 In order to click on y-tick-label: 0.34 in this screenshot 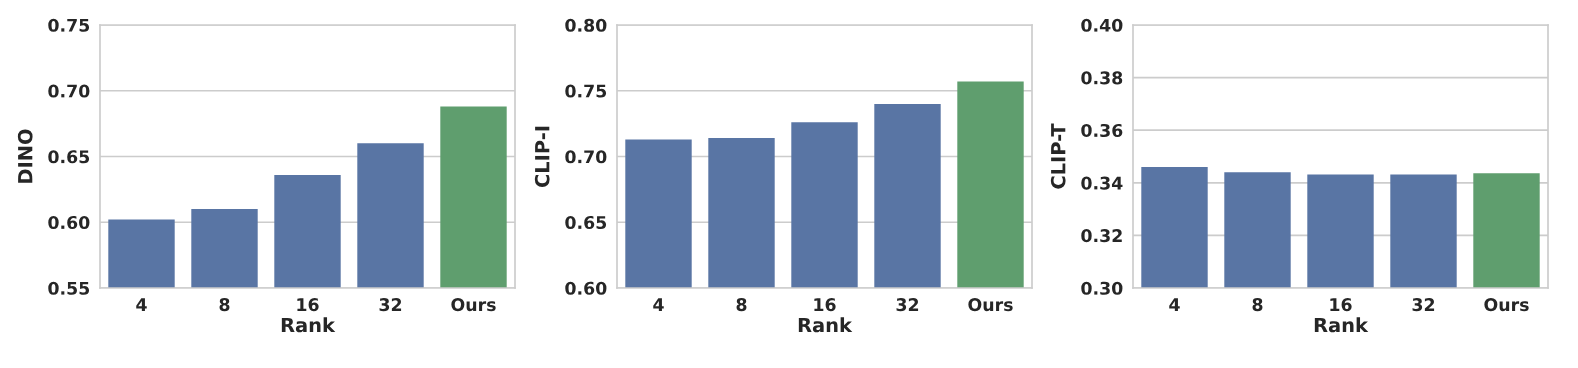, I will do `click(1102, 183)`.